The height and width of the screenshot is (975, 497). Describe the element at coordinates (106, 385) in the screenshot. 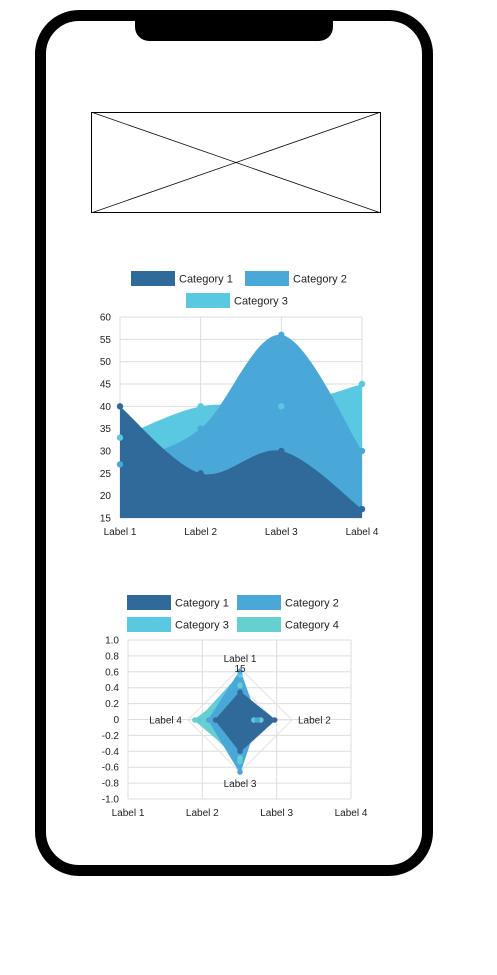

I see `y-tick-label: 45` at that location.